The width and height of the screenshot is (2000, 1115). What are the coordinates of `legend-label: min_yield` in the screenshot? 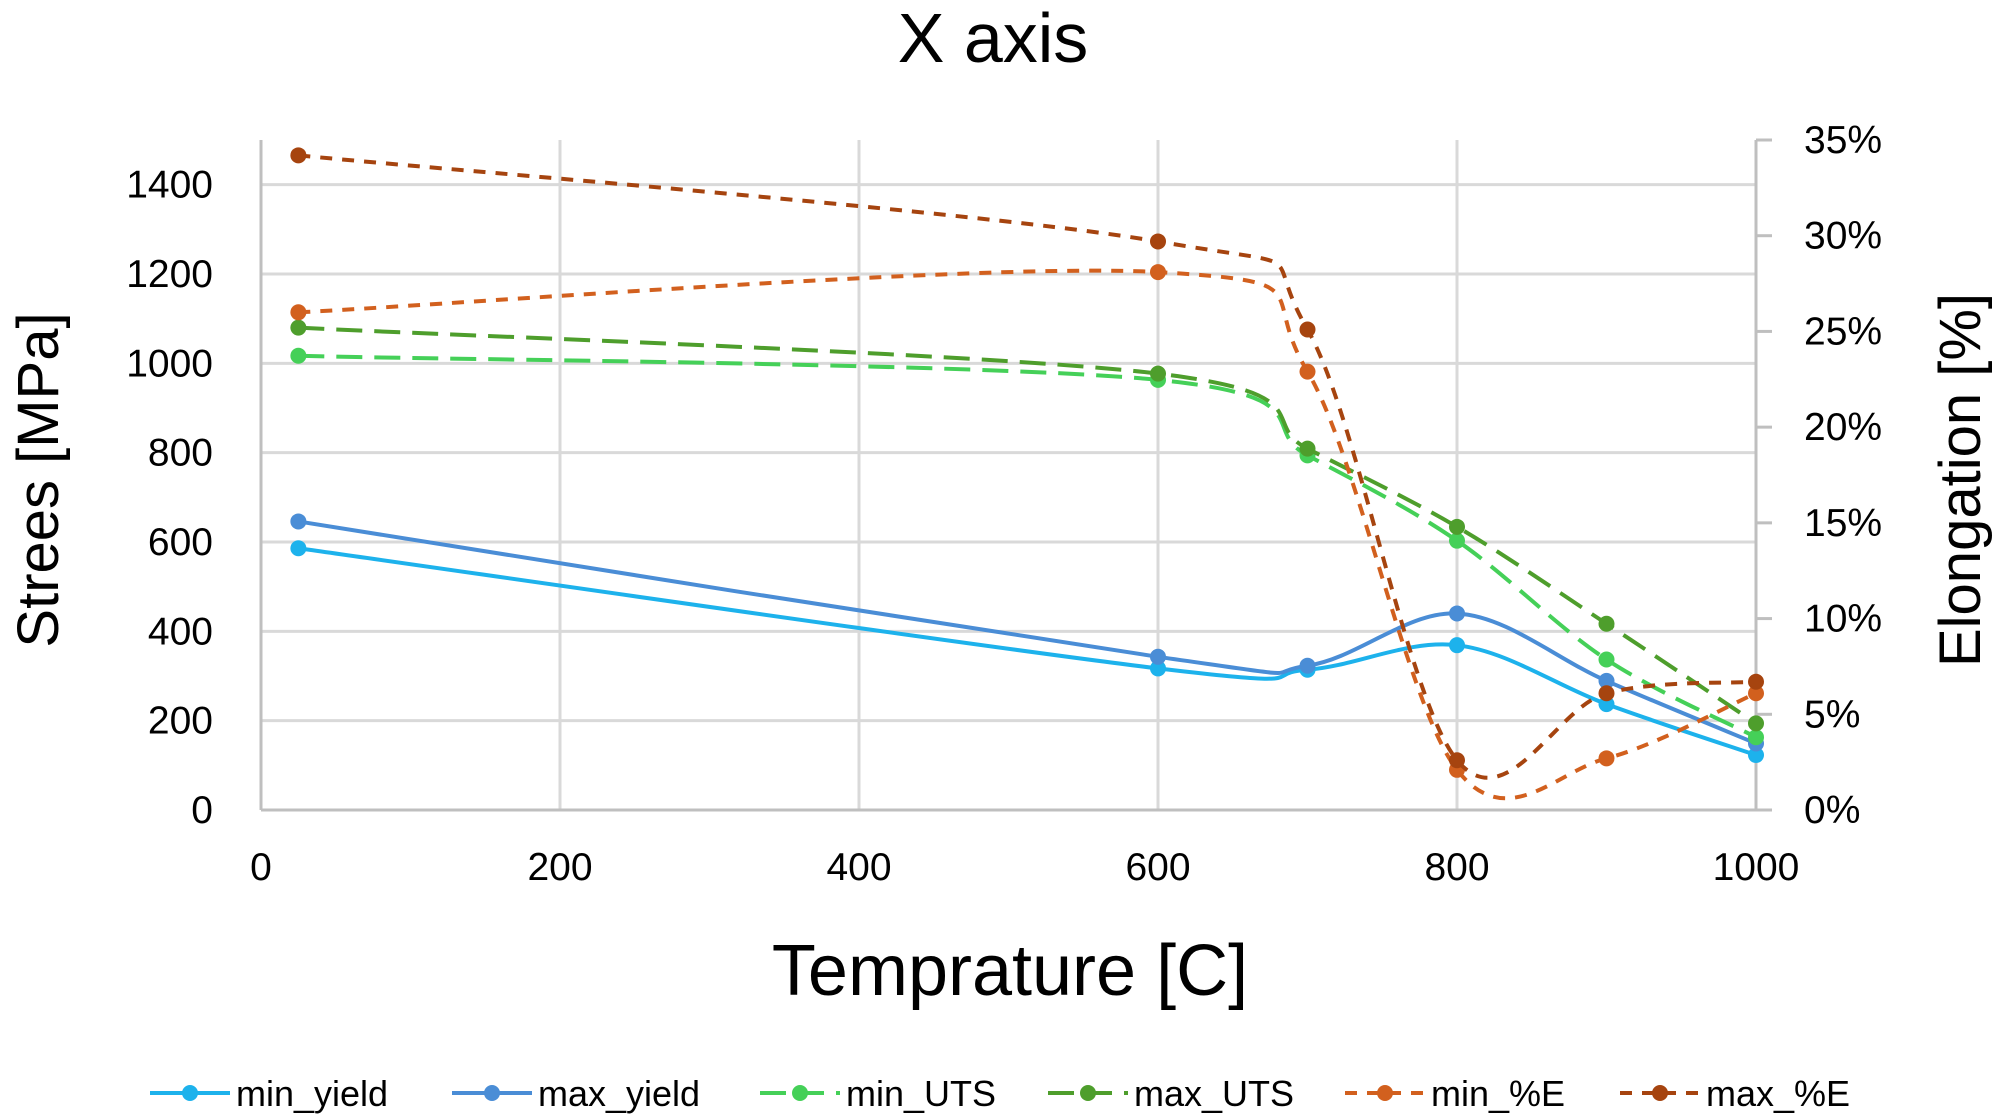 It's located at (312, 1093).